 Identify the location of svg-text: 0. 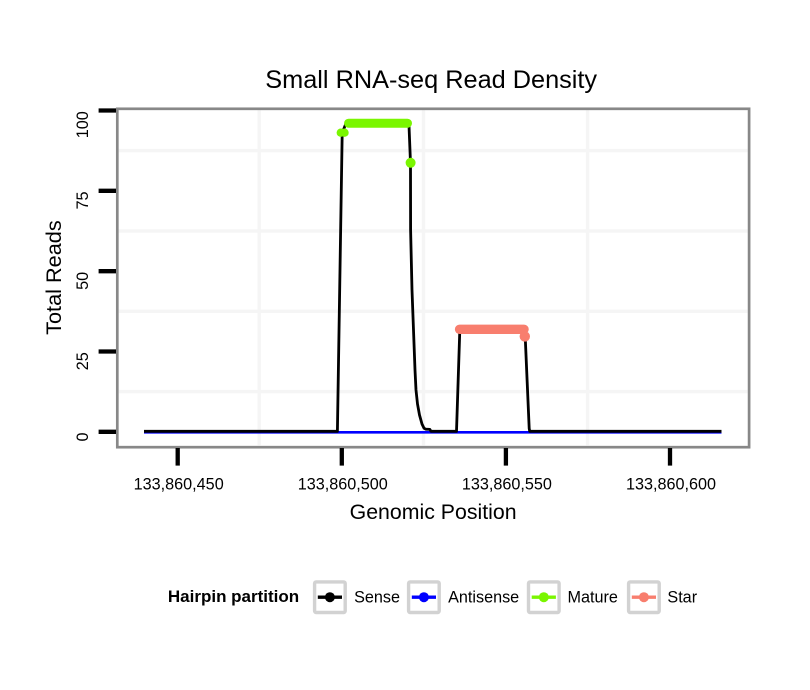
(83, 437).